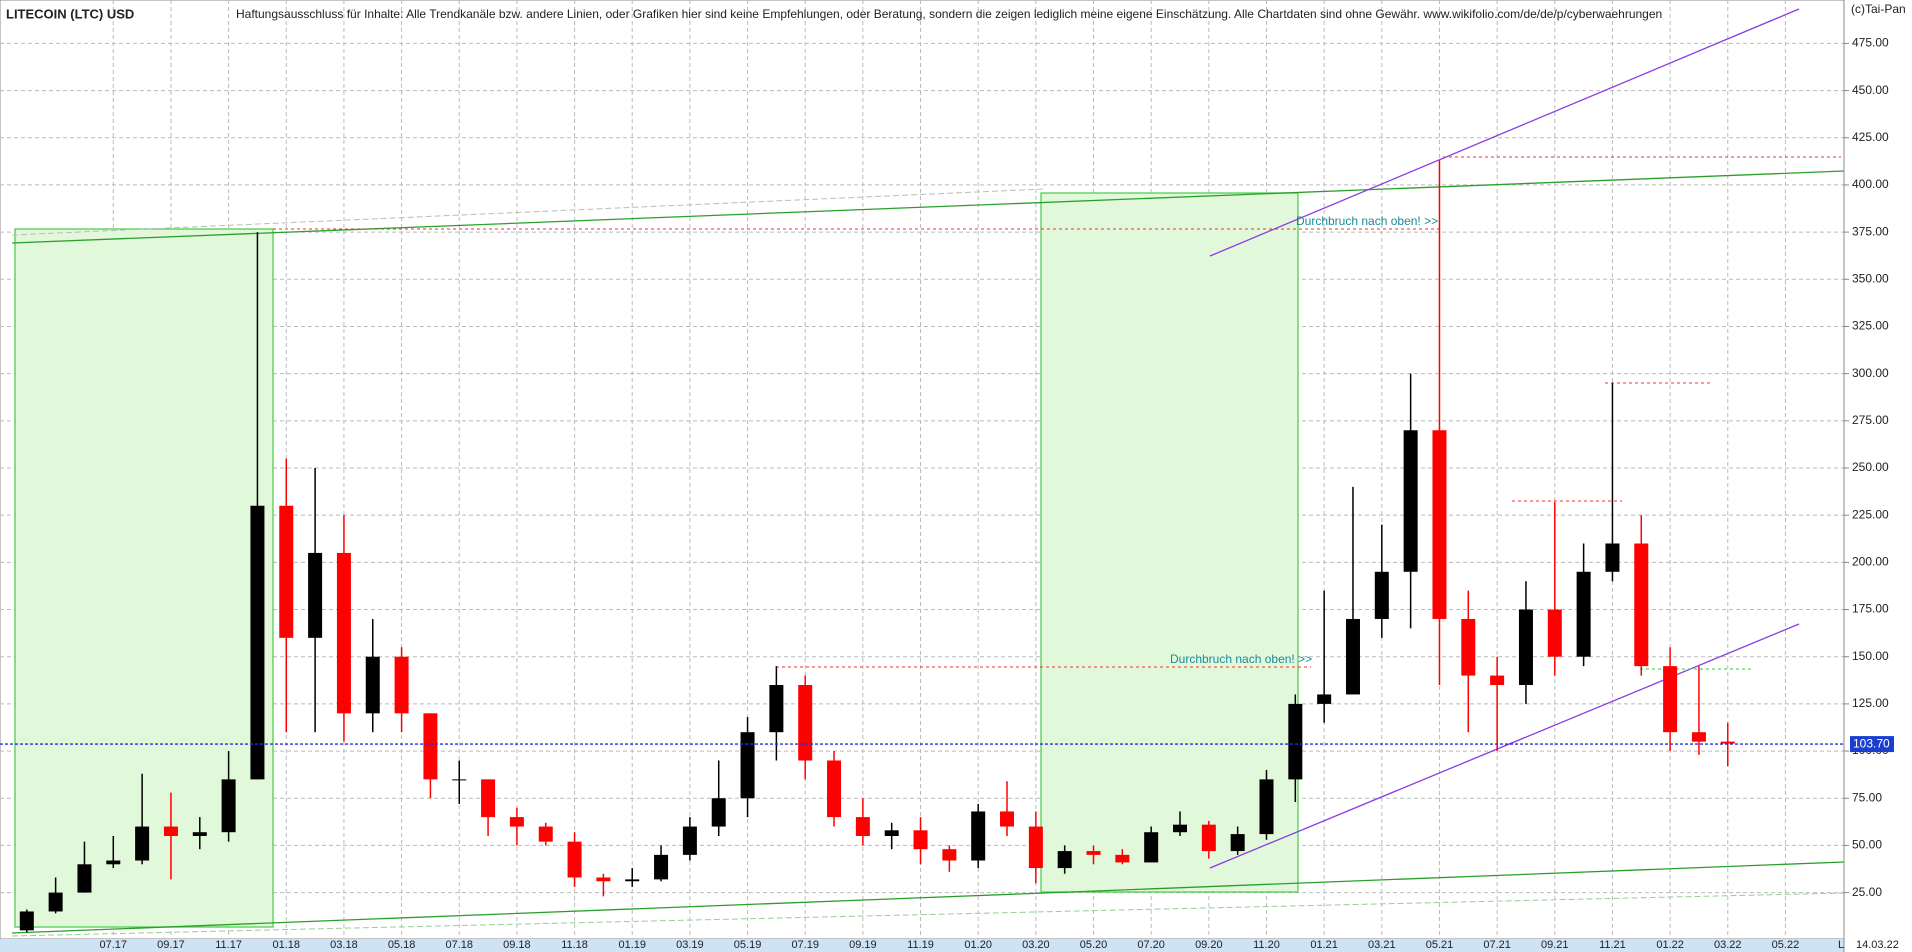 This screenshot has width=1912, height=952. Describe the element at coordinates (459, 945) in the screenshot. I see `x-tick-label: 07.18` at that location.